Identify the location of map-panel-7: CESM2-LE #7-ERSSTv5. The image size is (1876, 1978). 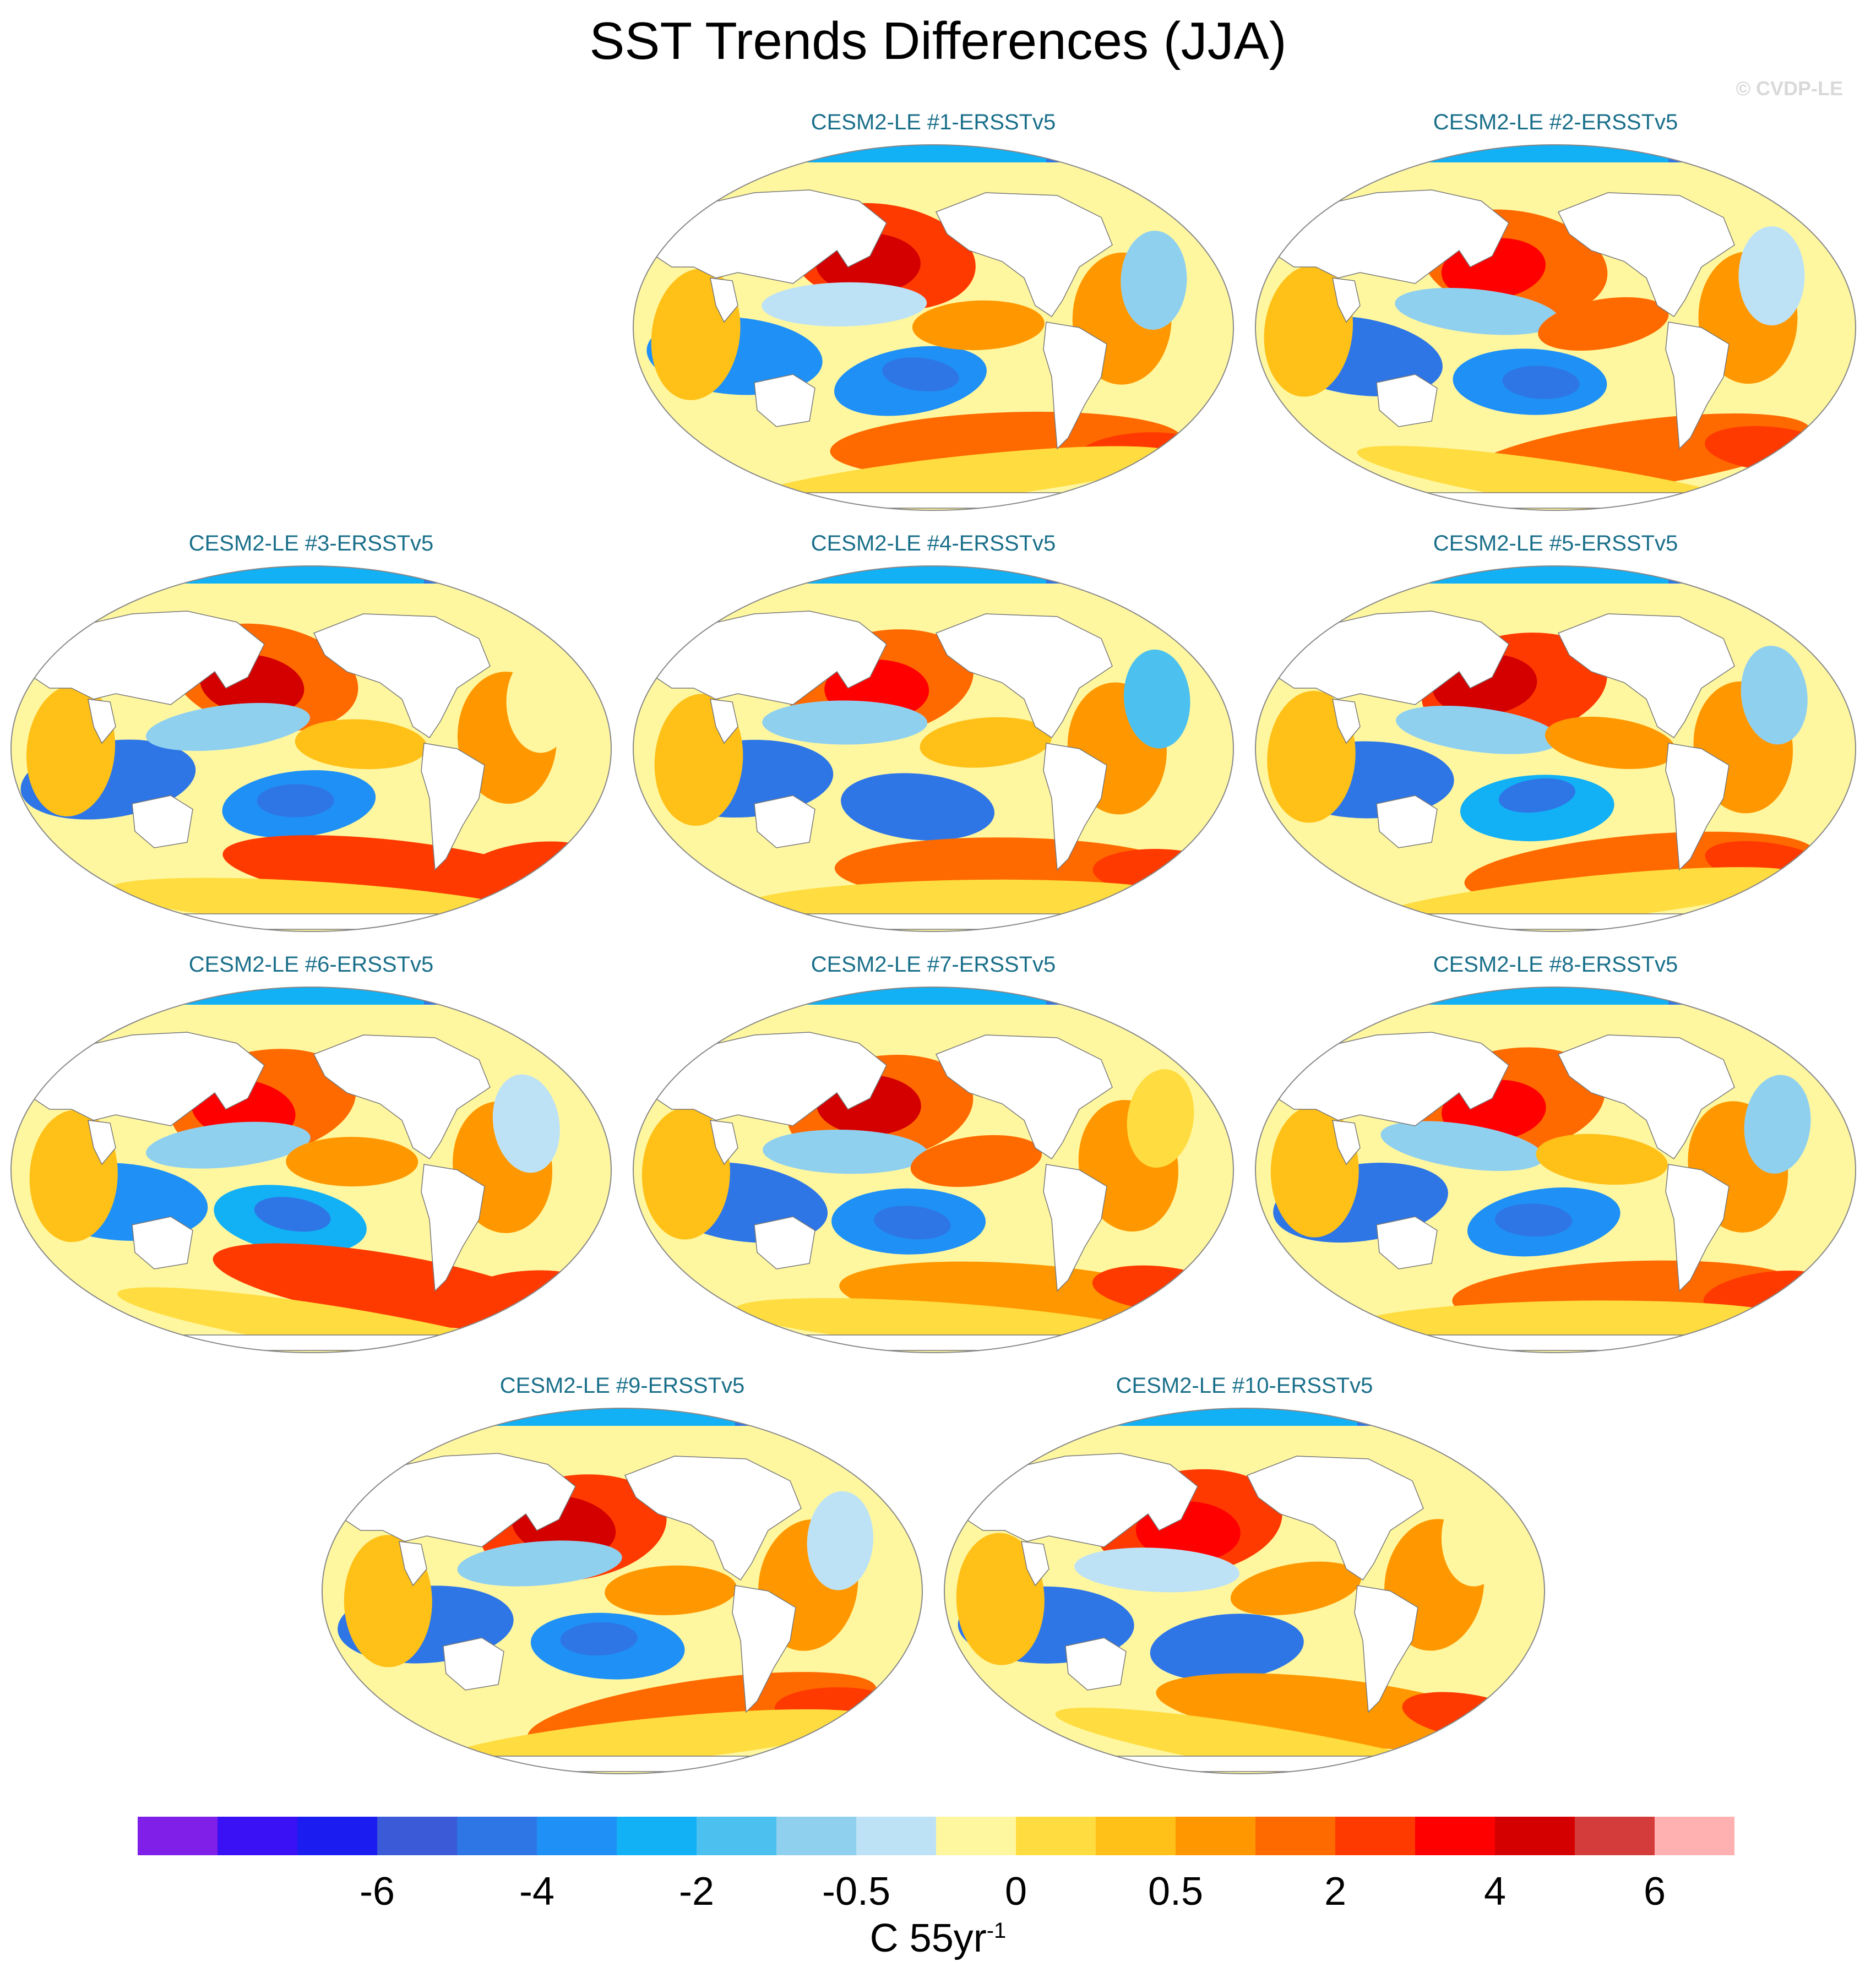
(934, 1158).